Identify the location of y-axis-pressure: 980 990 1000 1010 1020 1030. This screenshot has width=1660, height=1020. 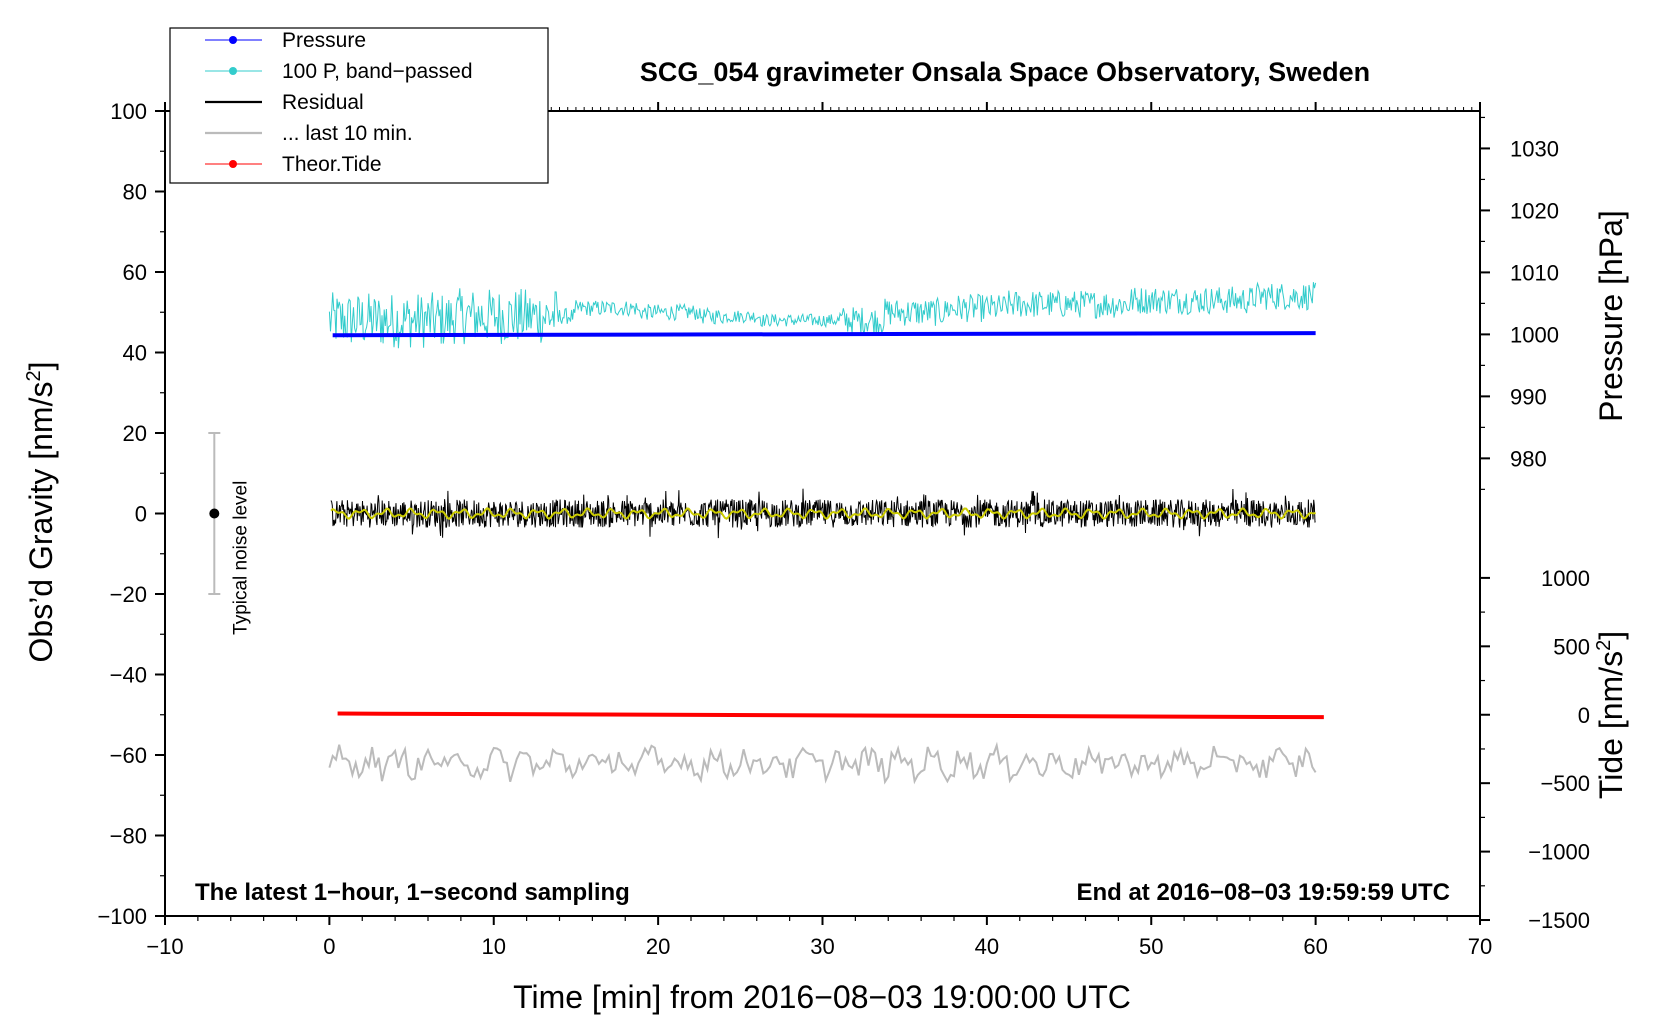
(1519, 303).